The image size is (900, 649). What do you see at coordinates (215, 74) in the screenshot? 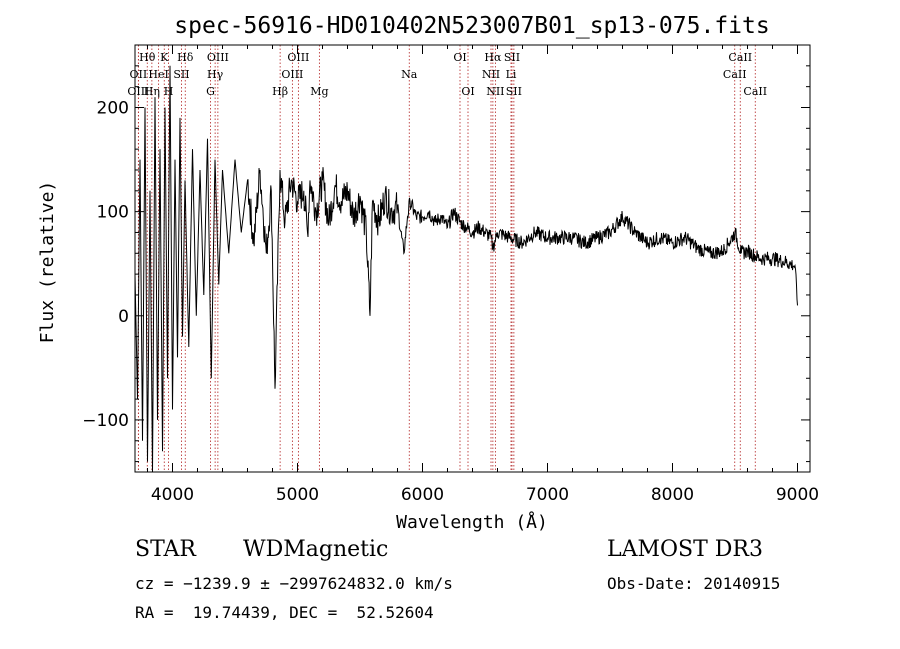
I see `line-label-10: Hγ` at bounding box center [215, 74].